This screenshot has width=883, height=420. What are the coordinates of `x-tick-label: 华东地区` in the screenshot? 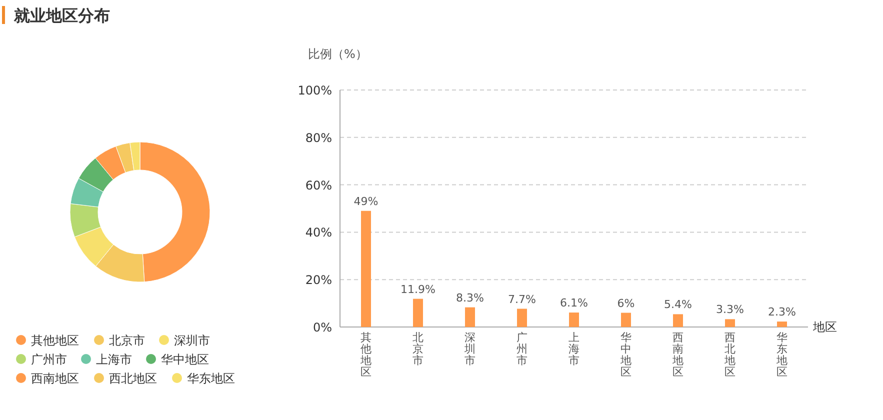 It's located at (782, 354).